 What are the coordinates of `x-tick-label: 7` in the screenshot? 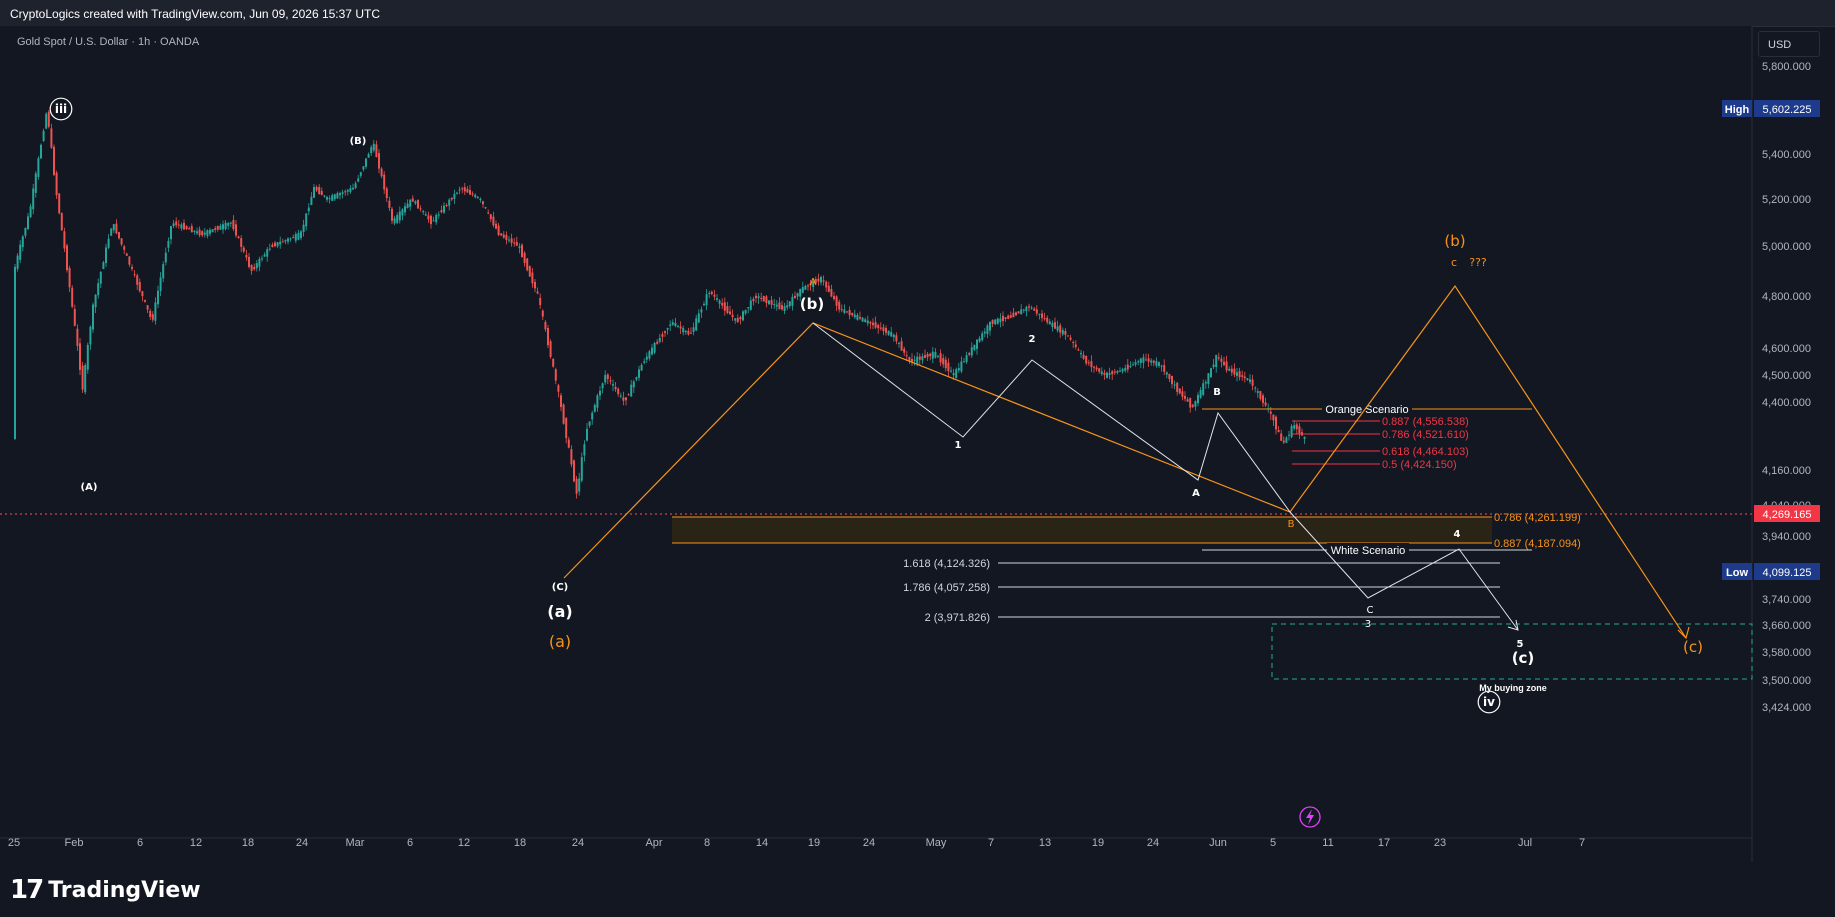 It's located at (991, 843).